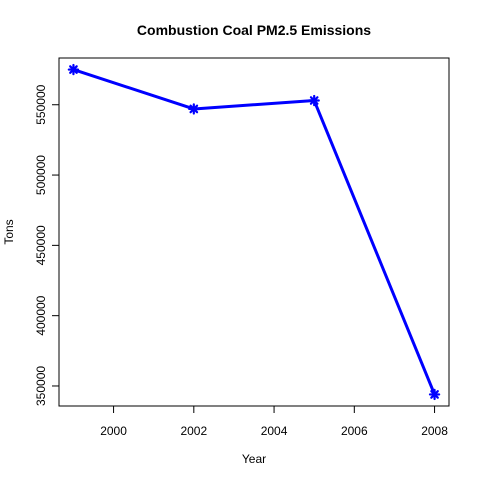 Image resolution: width=480 pixels, height=480 pixels. I want to click on y-tick-label: 350000, so click(41, 386).